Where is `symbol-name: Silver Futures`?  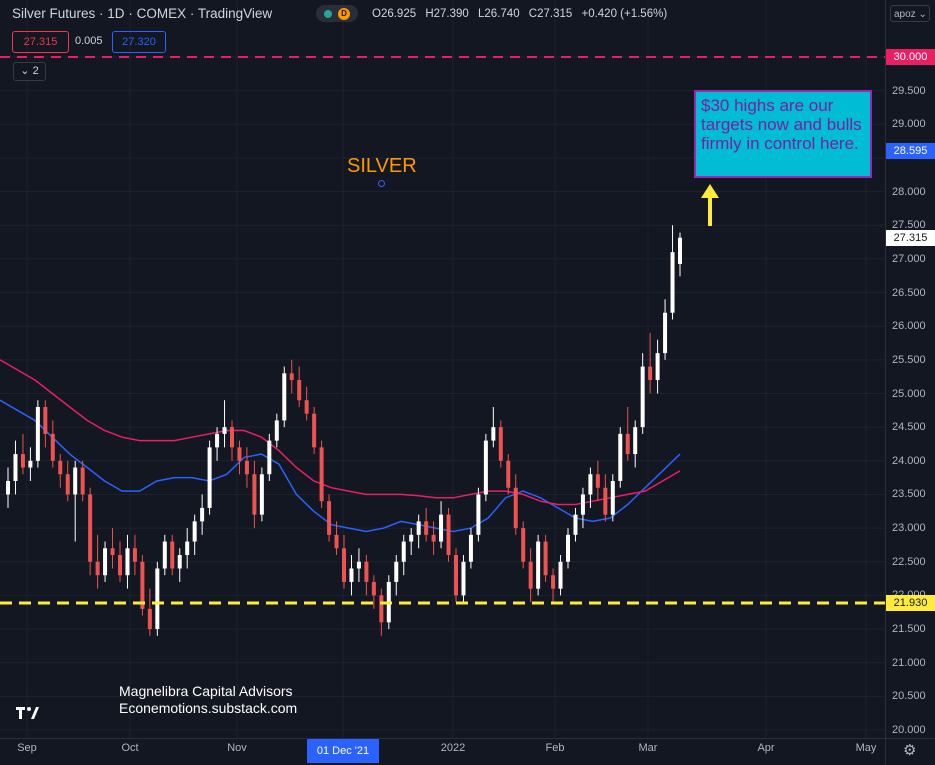 symbol-name: Silver Futures is located at coordinates (54, 13).